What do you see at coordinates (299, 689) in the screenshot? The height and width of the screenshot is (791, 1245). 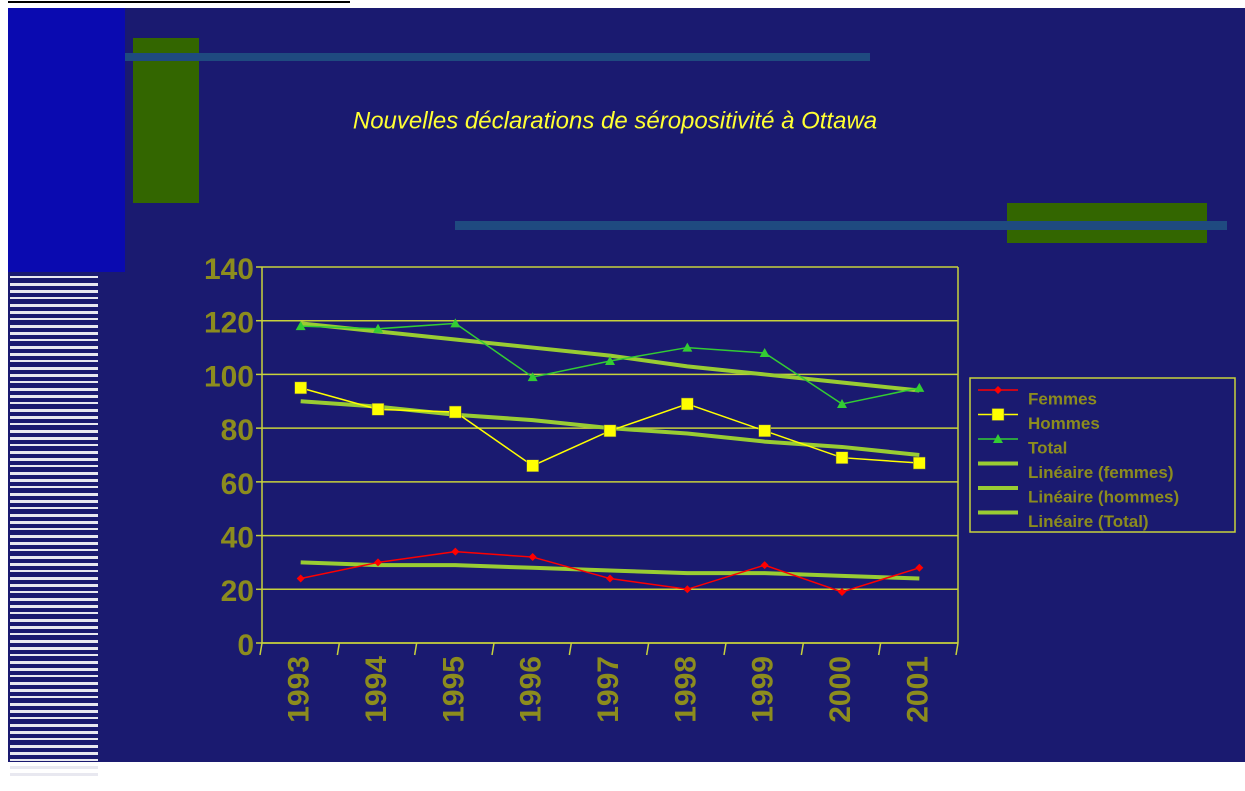 I see `x-tick-label: 1993` at bounding box center [299, 689].